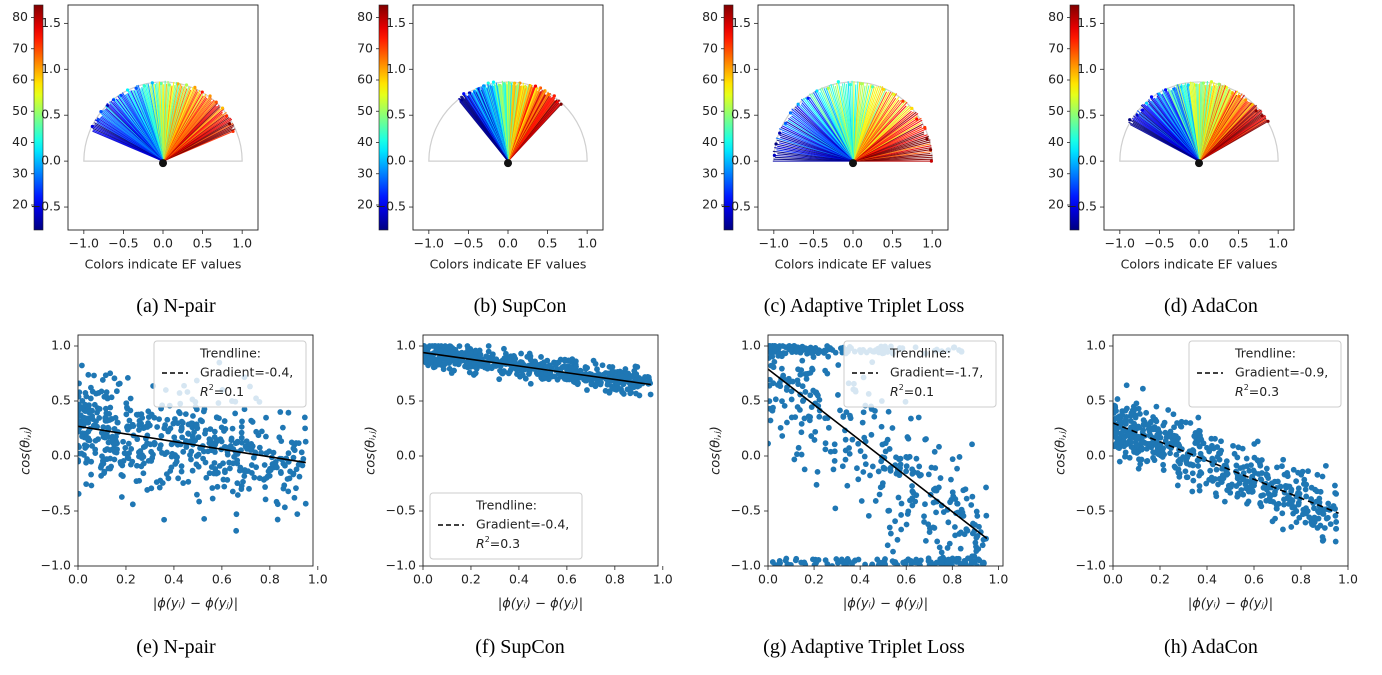  I want to click on colorbar-tick-label: 40, so click(20, 141).